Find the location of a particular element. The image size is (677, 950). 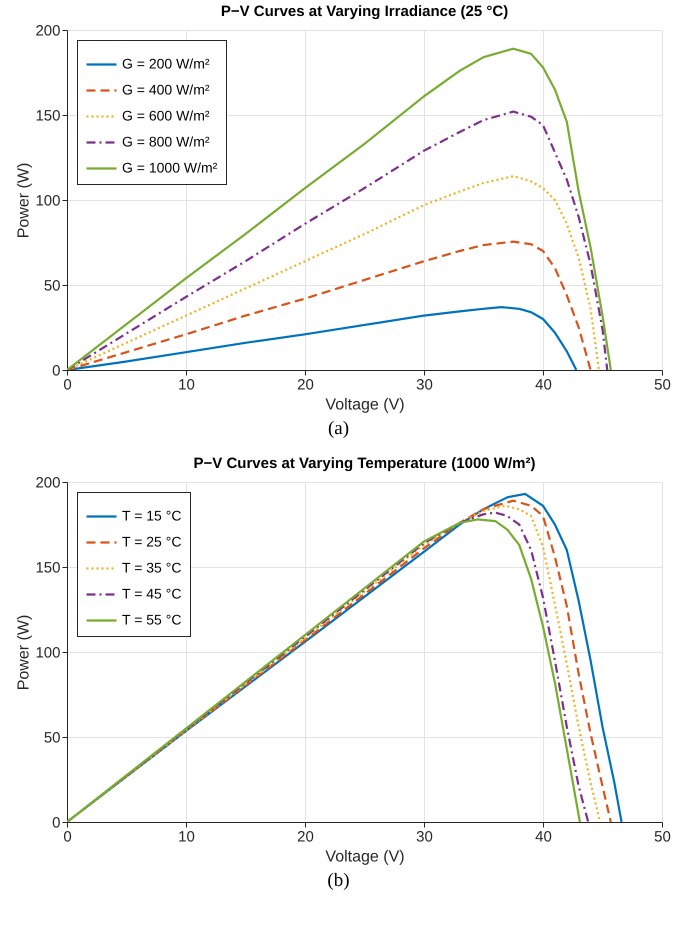

text: (b) is located at coordinates (338, 881).